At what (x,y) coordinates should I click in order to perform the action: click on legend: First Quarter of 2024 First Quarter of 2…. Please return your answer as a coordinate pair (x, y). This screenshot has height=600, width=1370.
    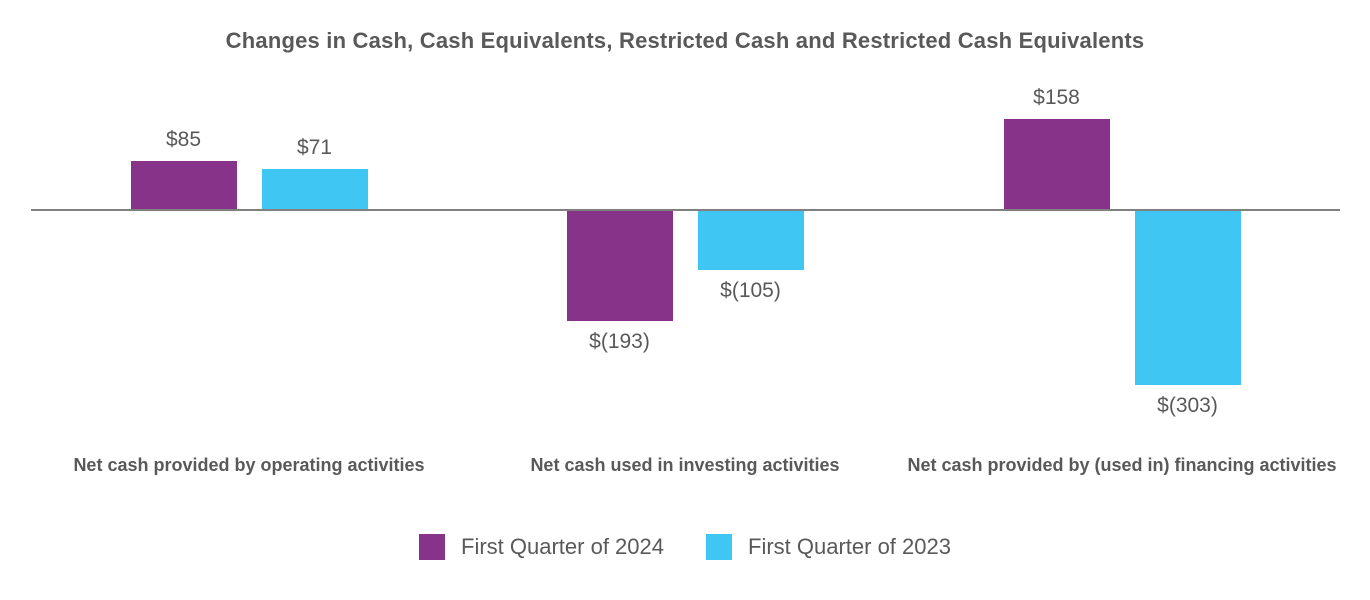
    Looking at the image, I should click on (685, 547).